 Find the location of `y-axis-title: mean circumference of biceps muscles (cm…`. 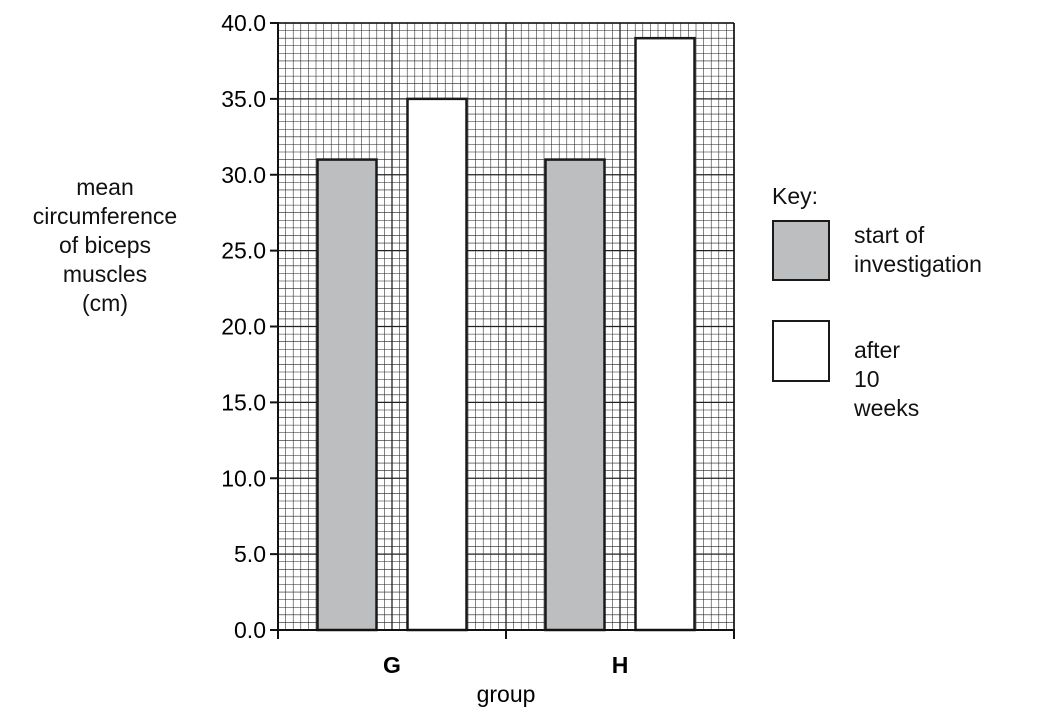

y-axis-title: mean circumference of biceps muscles (cm… is located at coordinates (105, 245).